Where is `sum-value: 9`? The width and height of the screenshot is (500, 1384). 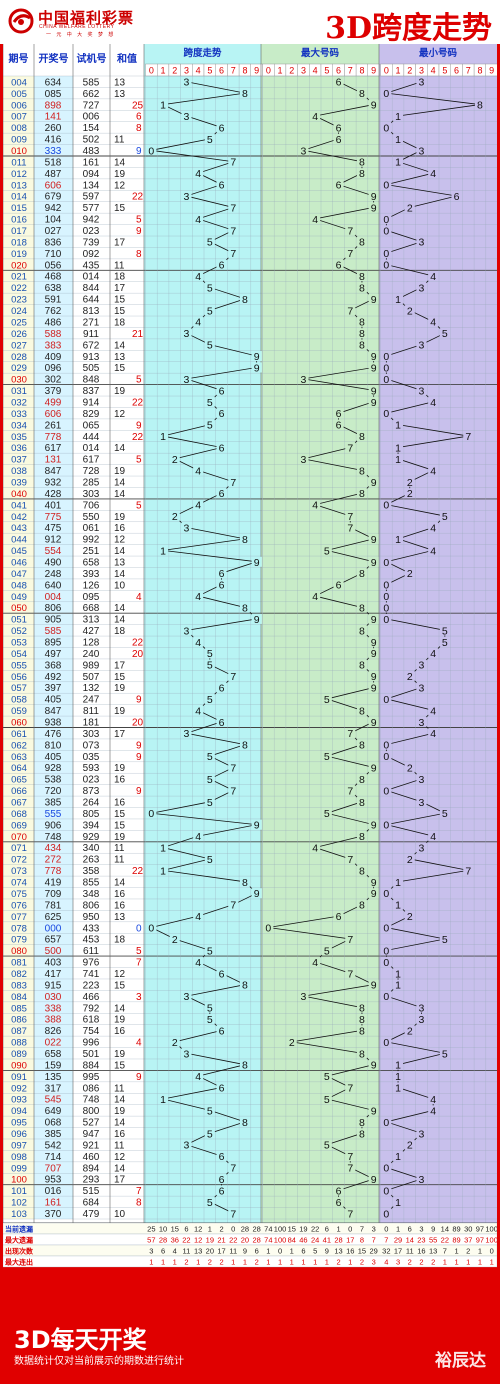 sum-value: 9 is located at coordinates (139, 1077).